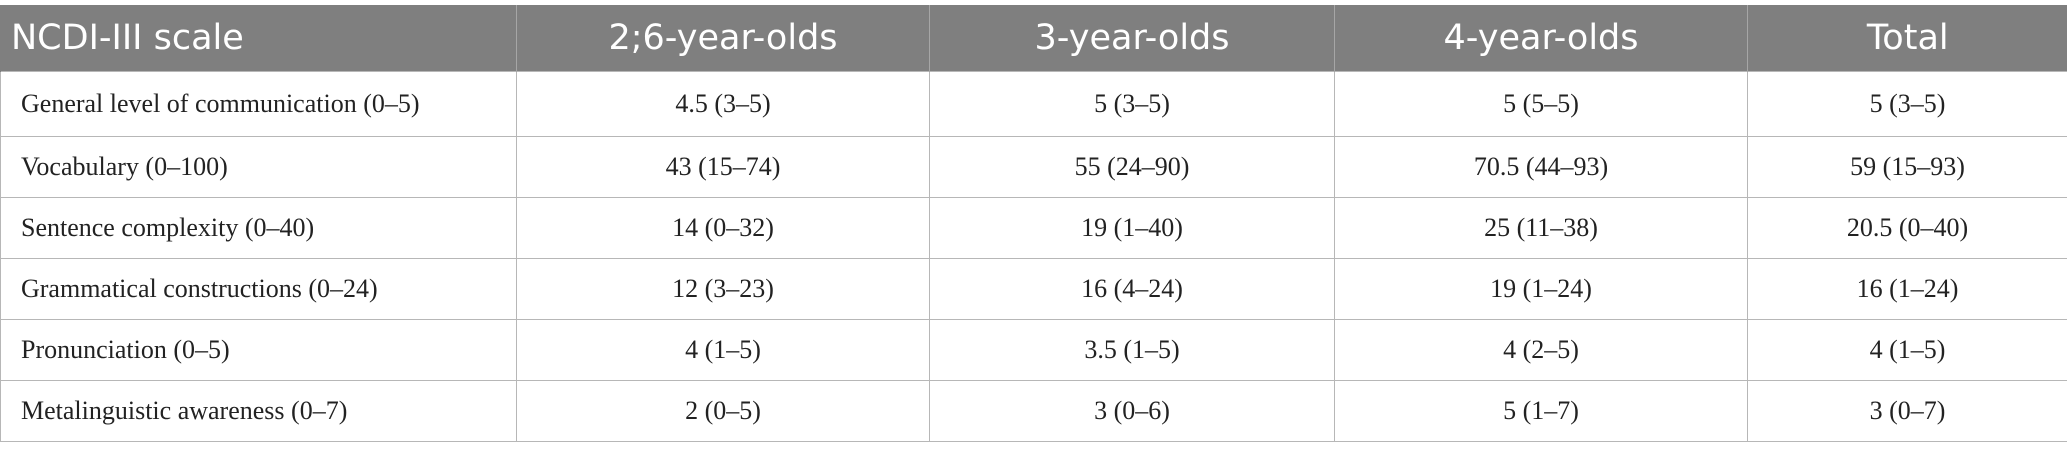  Describe the element at coordinates (1541, 411) in the screenshot. I see `cell-age-4: 5 (1–7)` at that location.